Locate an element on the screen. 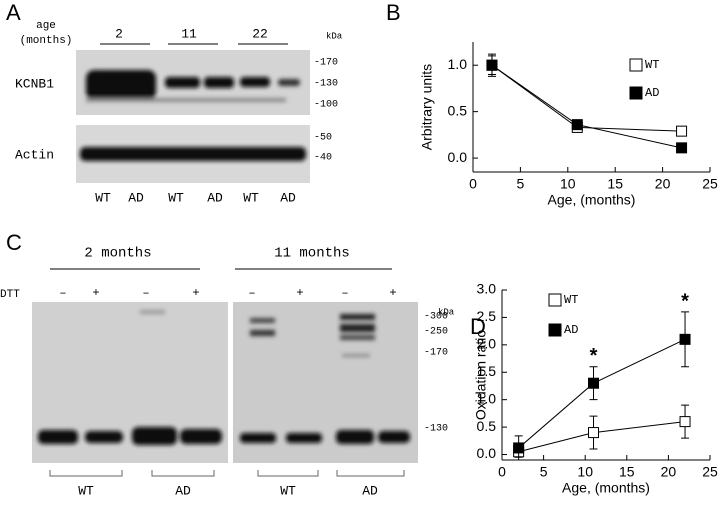 This screenshot has width=720, height=508. age-label: age is located at coordinates (46, 26).